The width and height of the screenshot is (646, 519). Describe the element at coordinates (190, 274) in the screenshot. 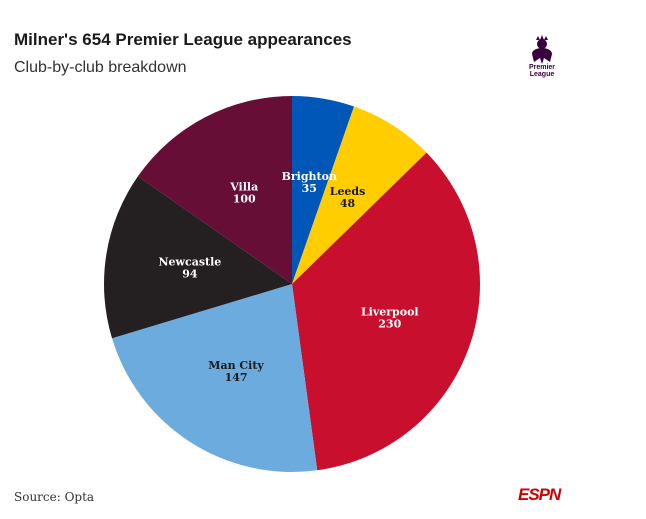

I see `slice-value-newcastle: 94` at that location.